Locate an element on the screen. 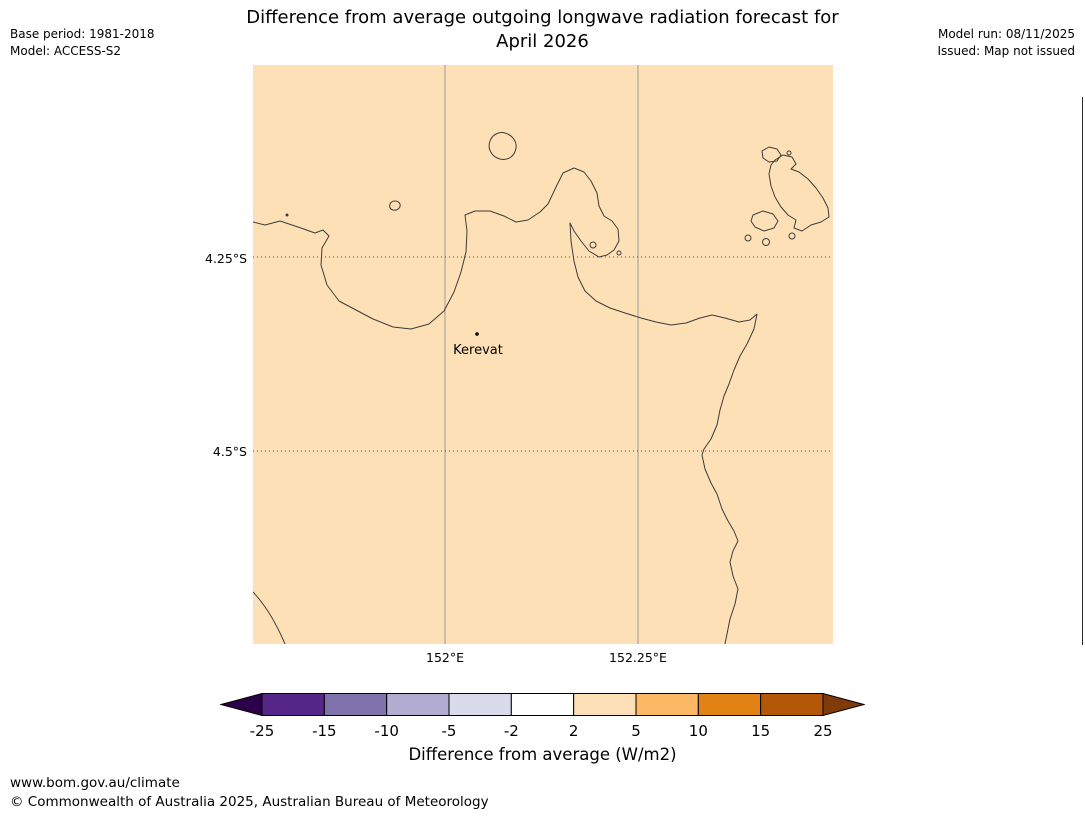  colorbar-tick--15: -15 is located at coordinates (324, 731).